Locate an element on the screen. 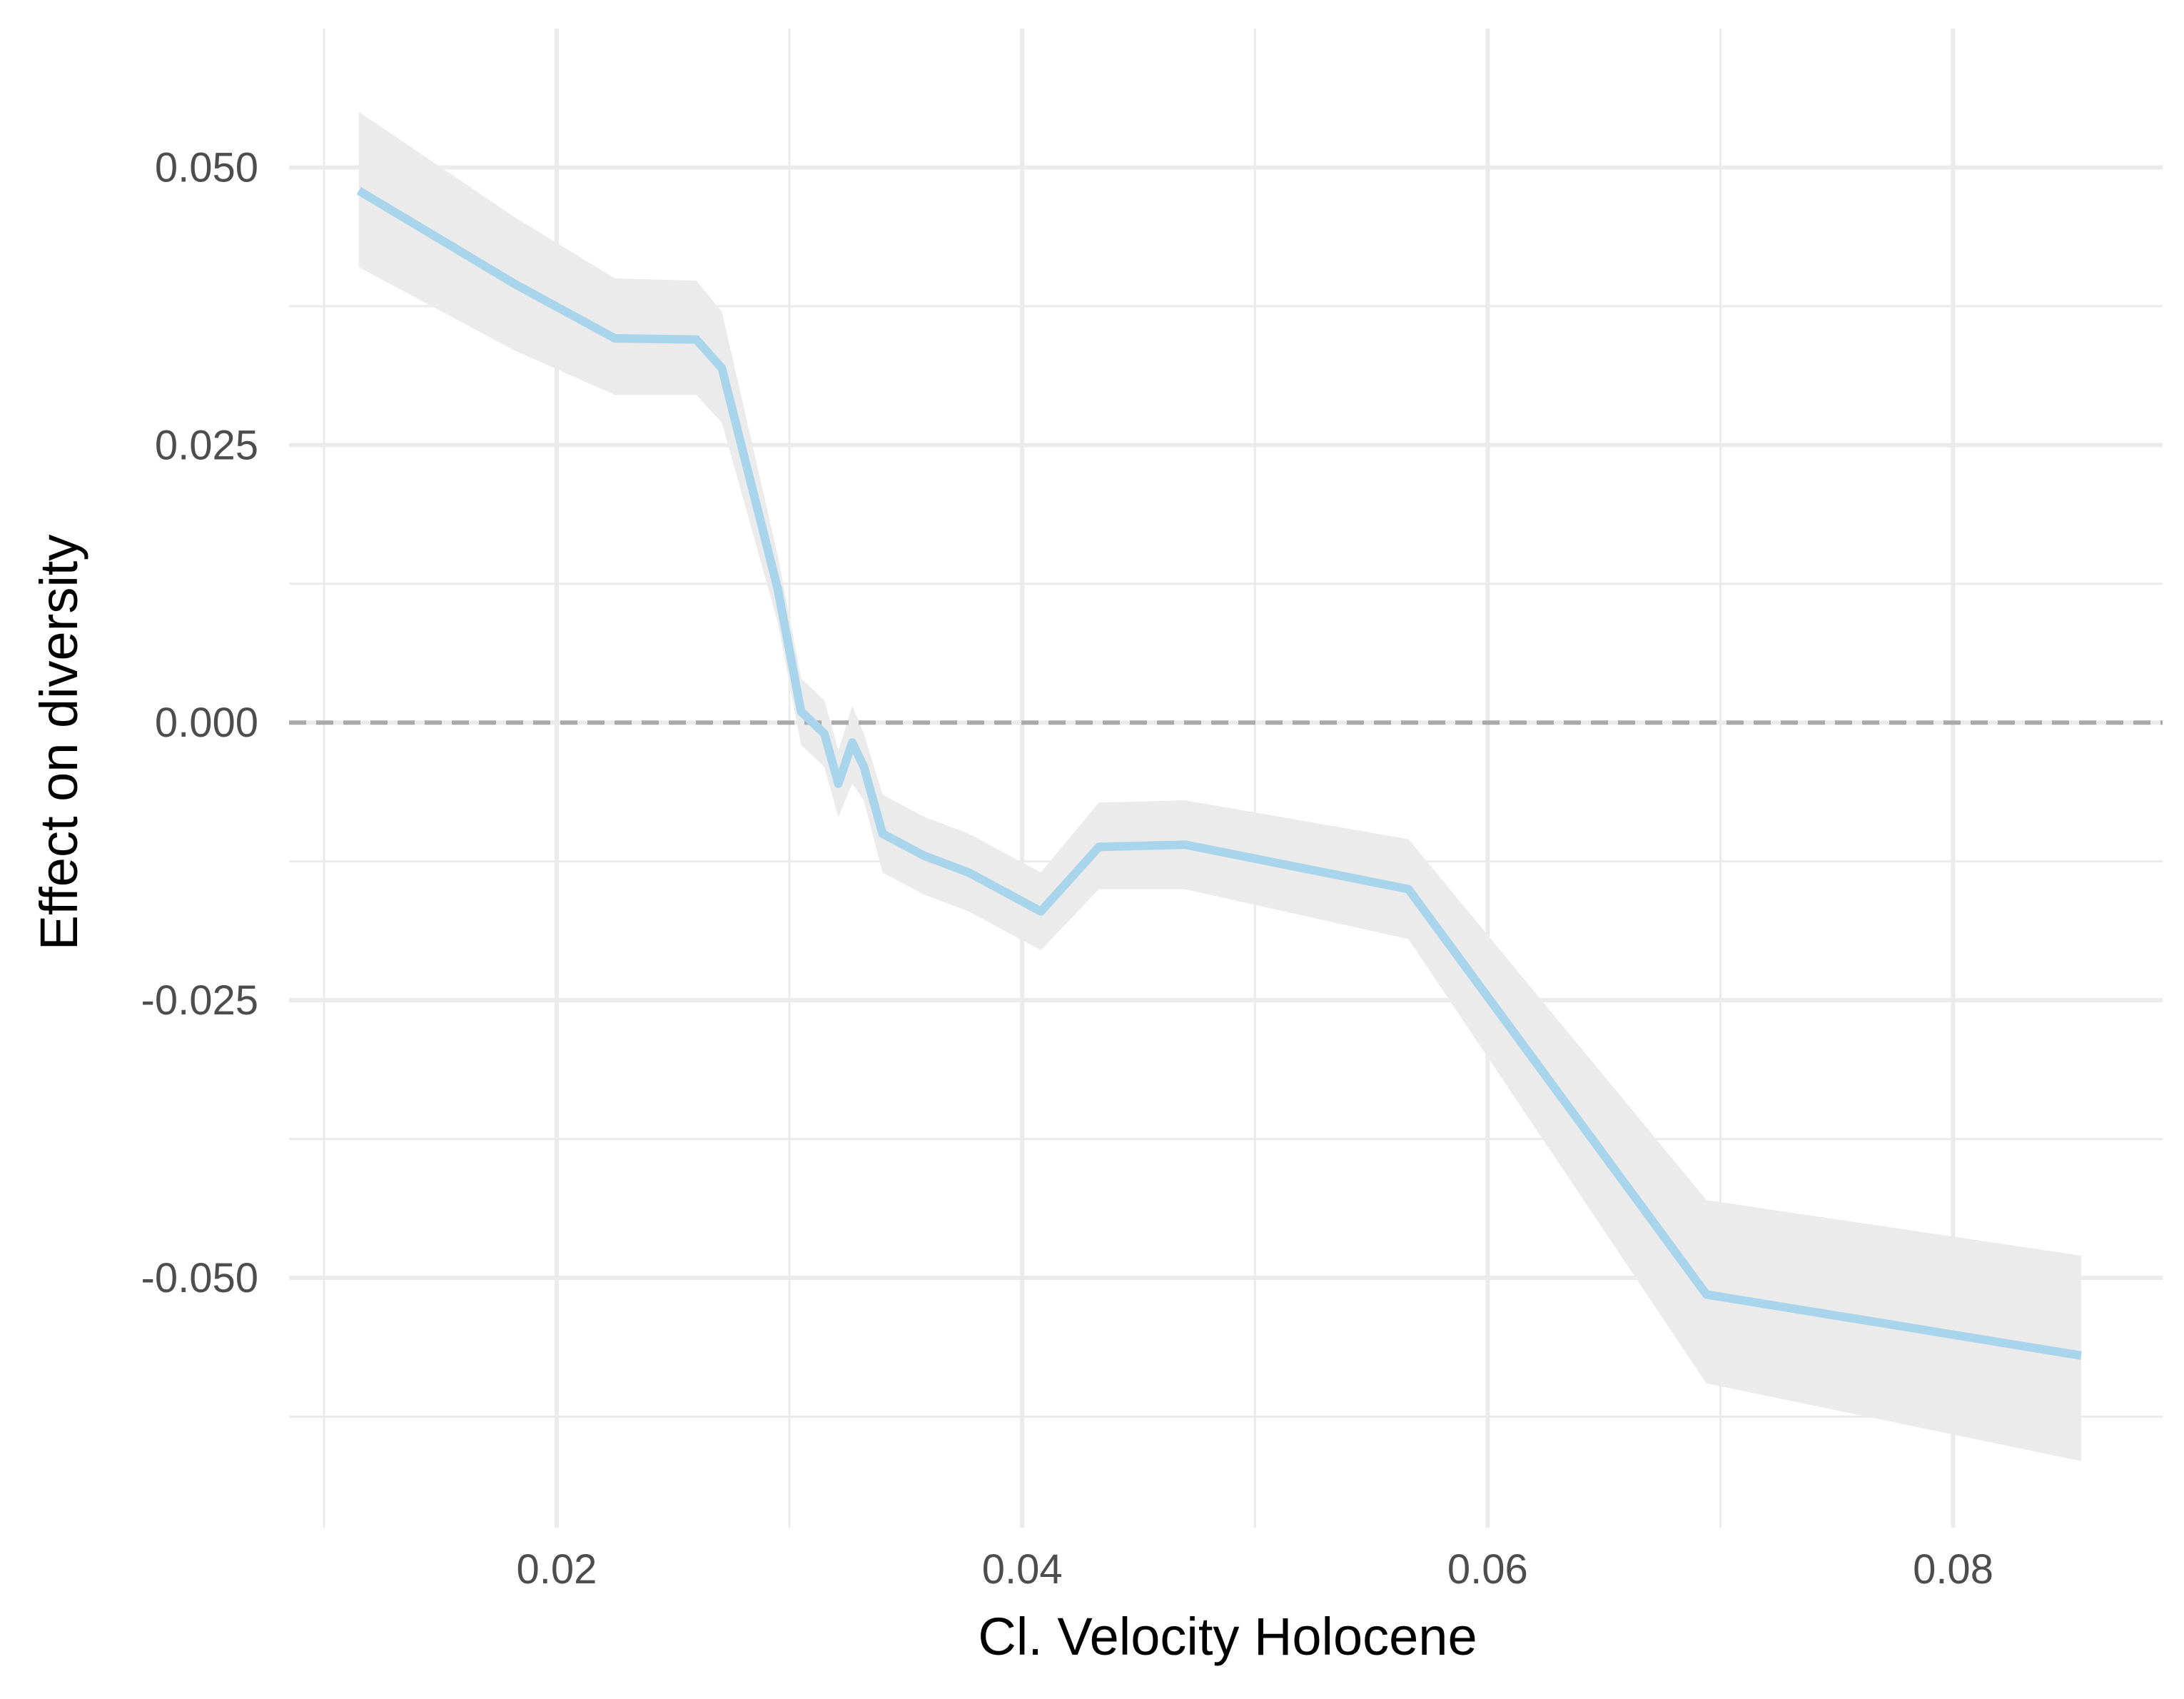 The width and height of the screenshot is (2184, 1699). y-tick-label: 0.050 is located at coordinates (206, 167).